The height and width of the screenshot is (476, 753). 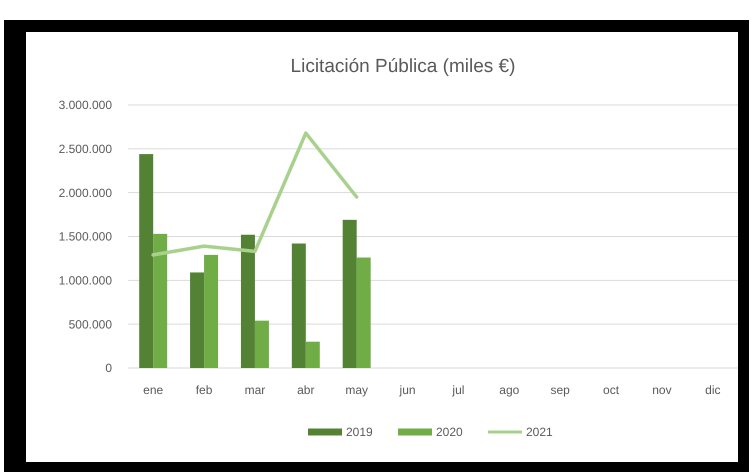 I want to click on x-tick-label: sep, so click(x=560, y=390).